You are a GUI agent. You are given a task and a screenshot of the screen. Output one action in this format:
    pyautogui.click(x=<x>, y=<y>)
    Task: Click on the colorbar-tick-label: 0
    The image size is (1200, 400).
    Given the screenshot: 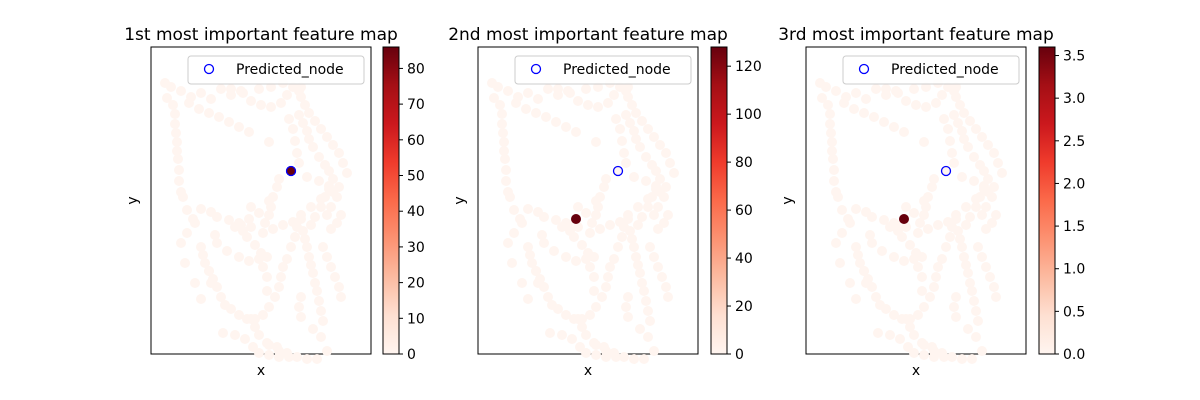 What is the action you would take?
    pyautogui.click(x=411, y=355)
    